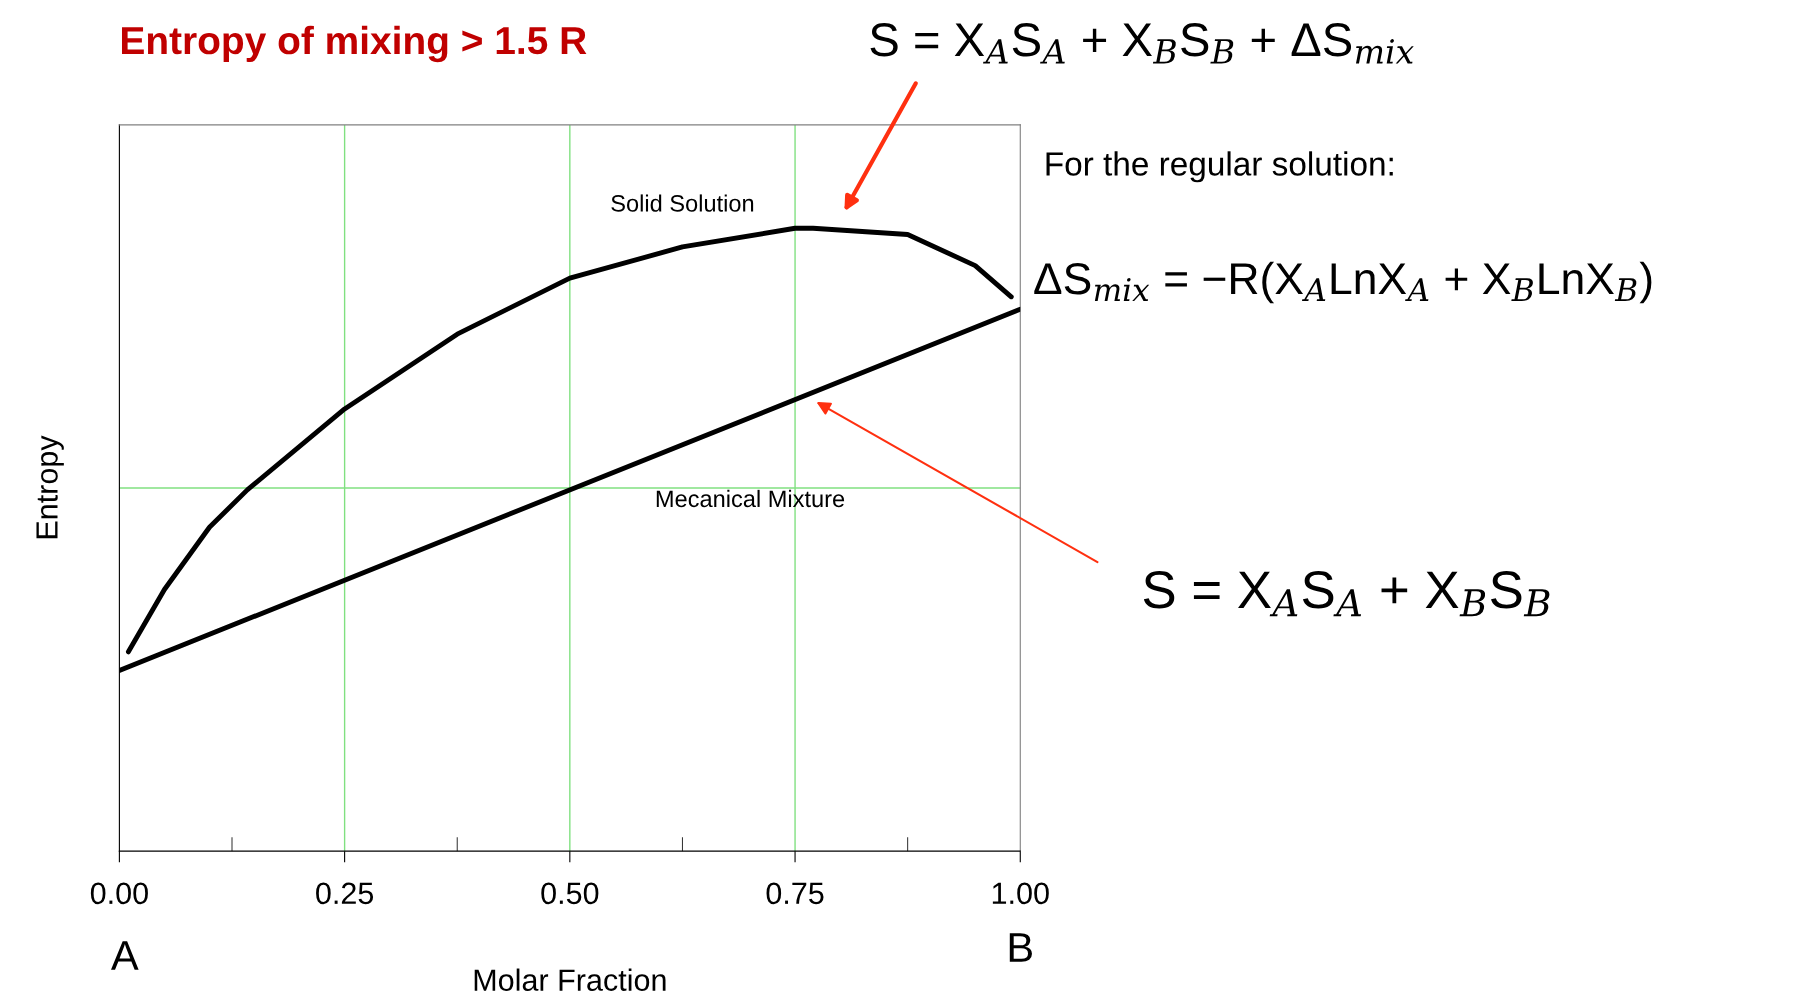 The height and width of the screenshot is (999, 1809). Describe the element at coordinates (345, 893) in the screenshot. I see `x-tick-label: 0.25` at that location.